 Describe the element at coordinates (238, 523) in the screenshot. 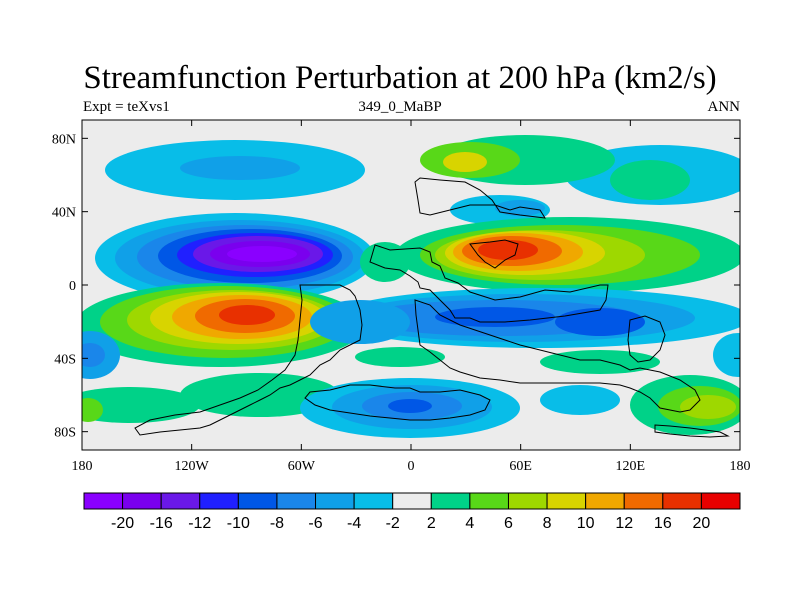

I see `colorbar-label: -10` at that location.